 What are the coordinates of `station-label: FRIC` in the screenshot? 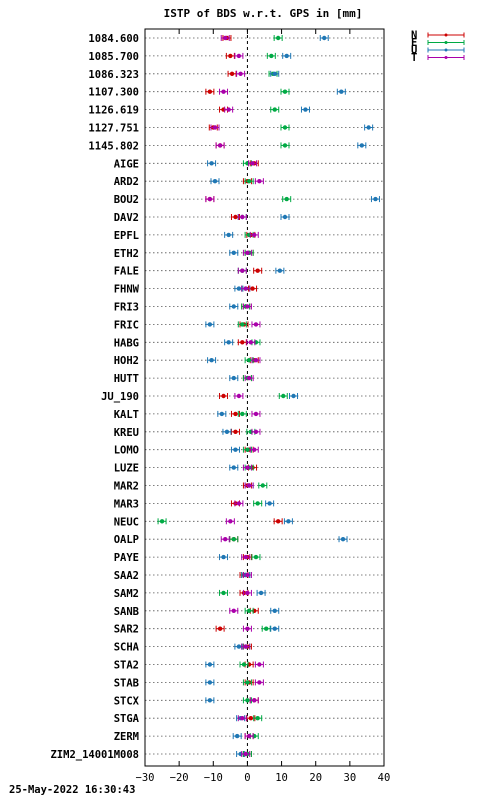 It's located at (126, 325).